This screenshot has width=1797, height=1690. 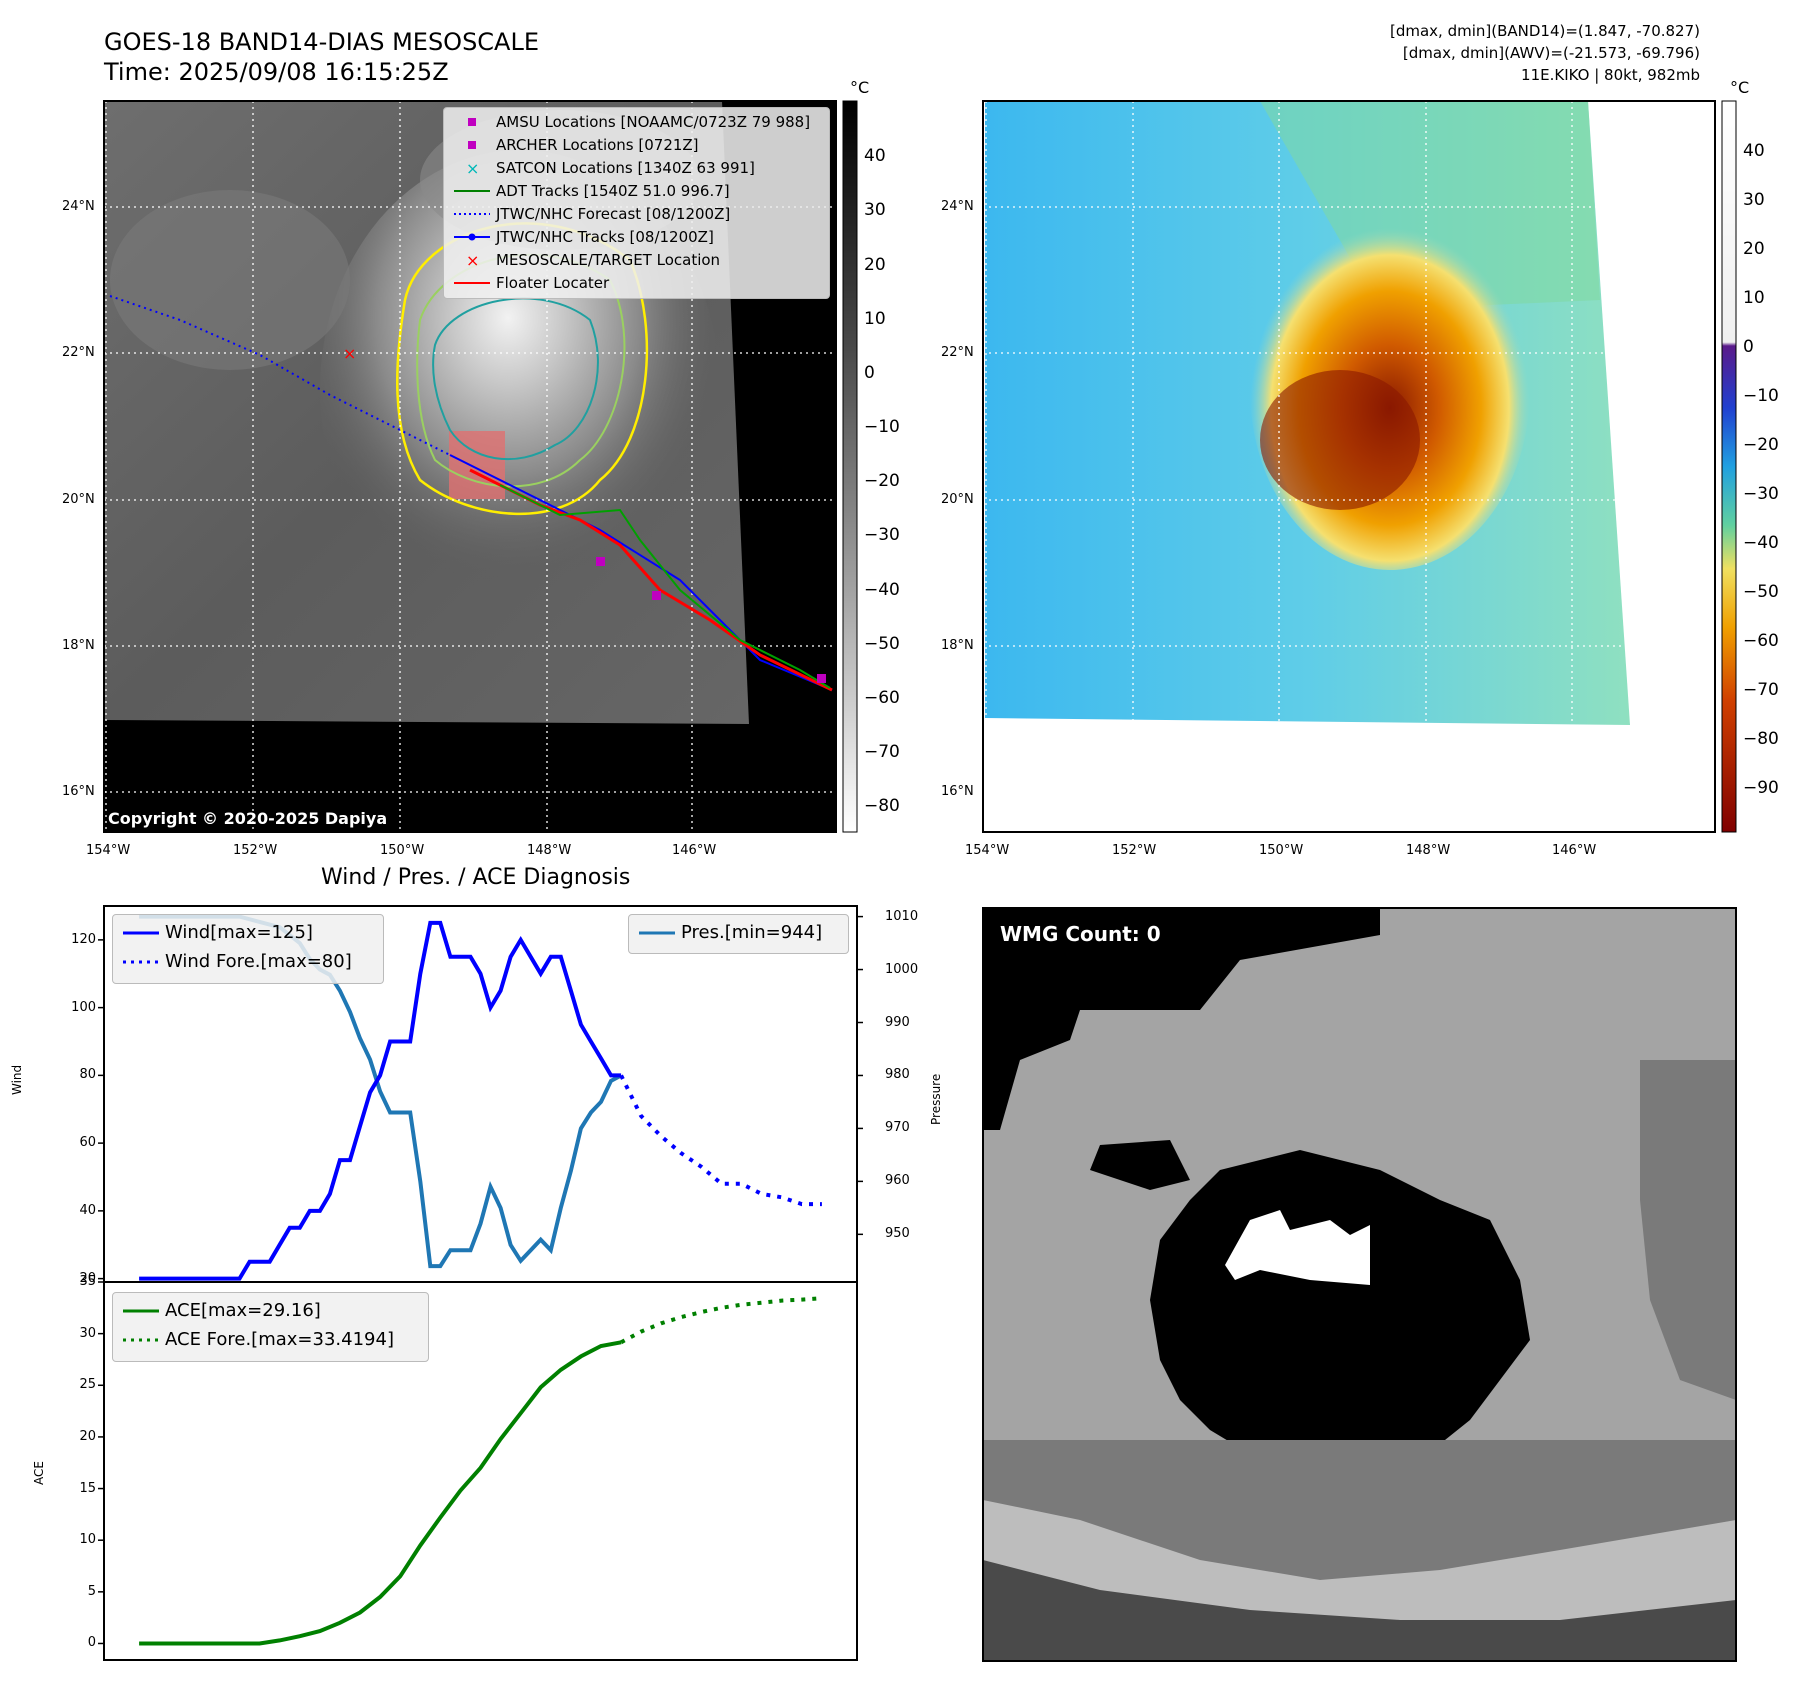 What do you see at coordinates (869, 373) in the screenshot?
I see `ir-colorbar-tick: 0` at bounding box center [869, 373].